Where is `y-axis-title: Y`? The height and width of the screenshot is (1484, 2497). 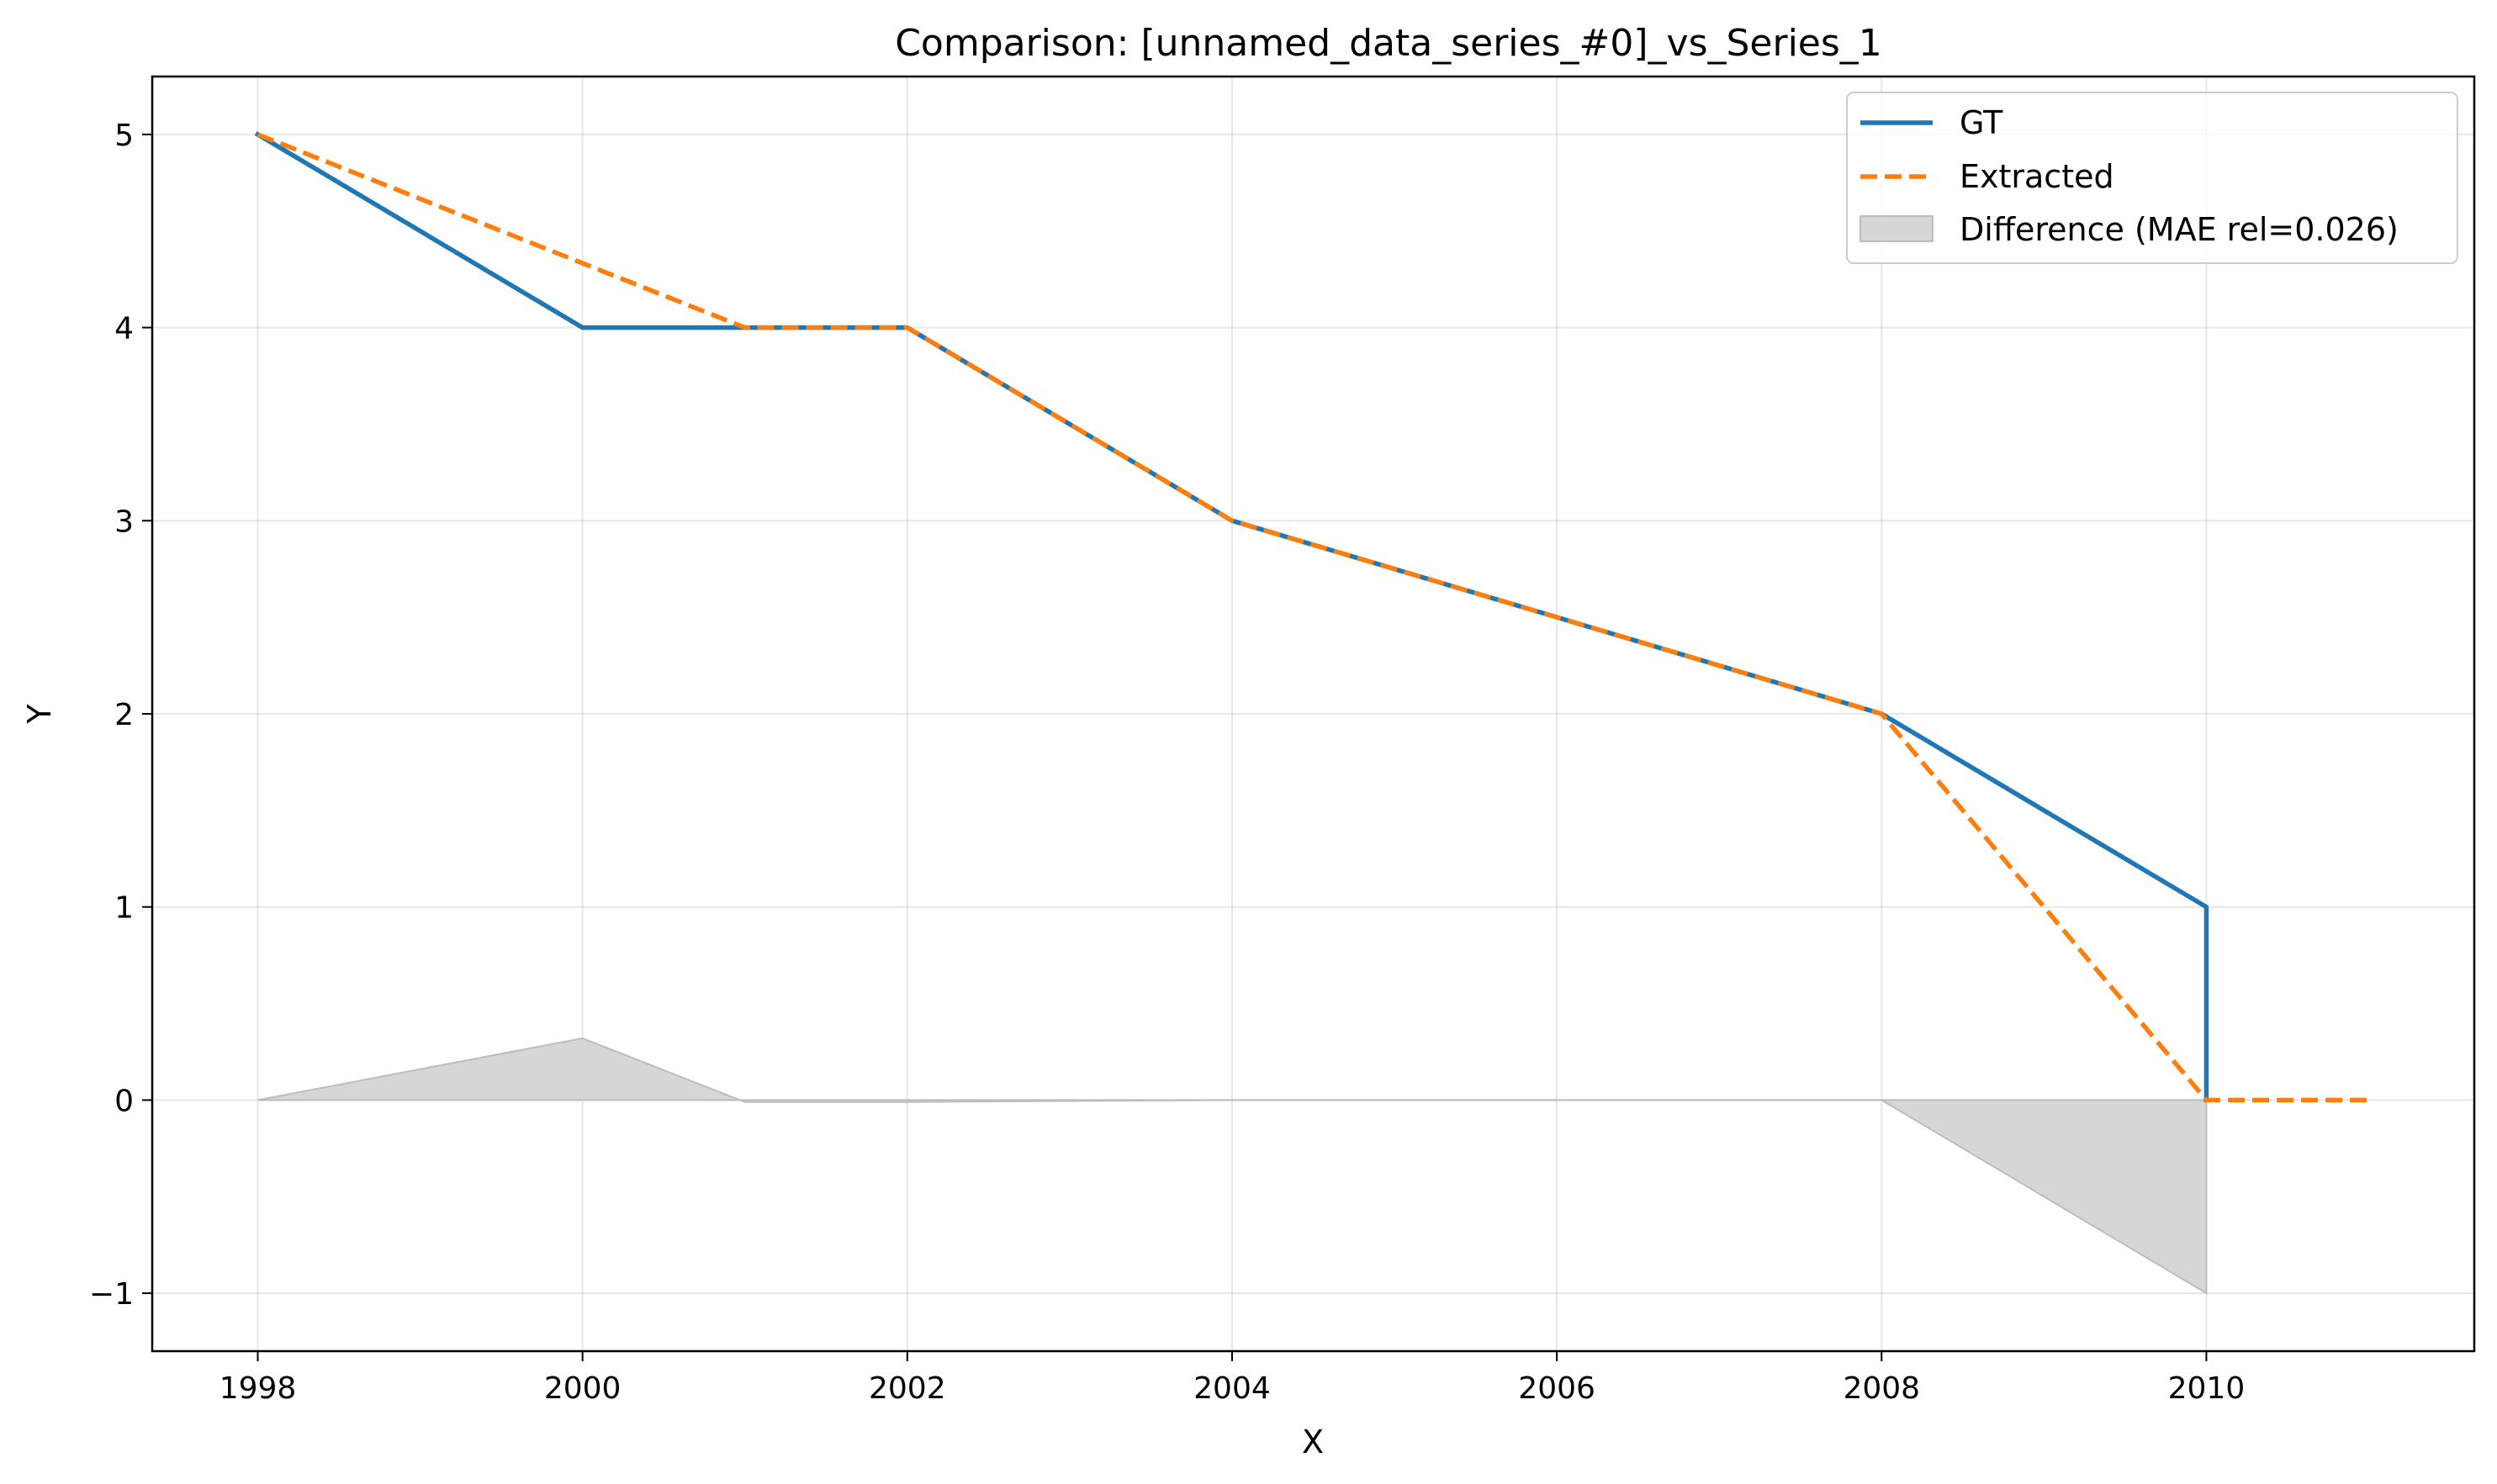 y-axis-title: Y is located at coordinates (39, 714).